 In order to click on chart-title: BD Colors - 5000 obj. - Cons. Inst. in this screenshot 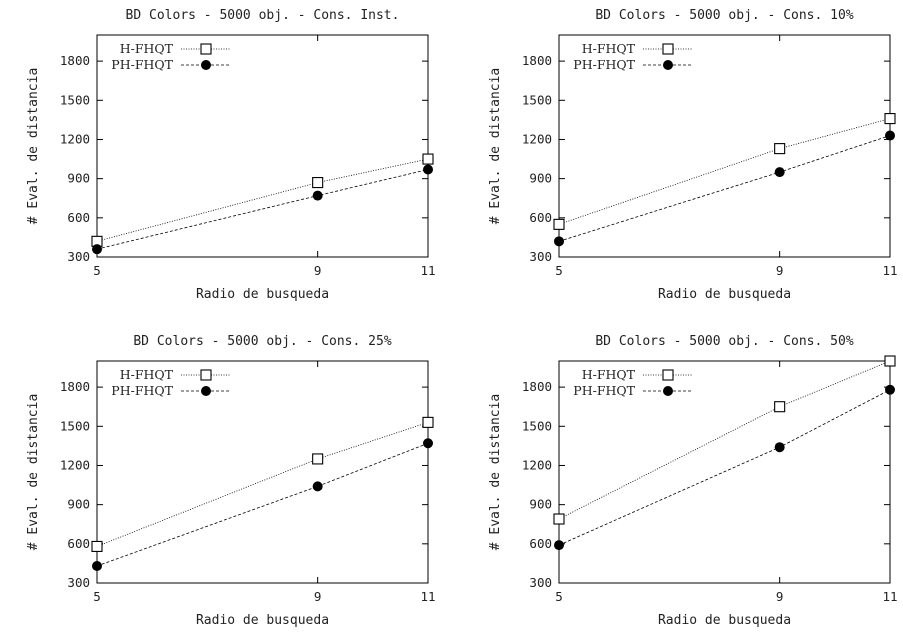, I will do `click(263, 15)`.